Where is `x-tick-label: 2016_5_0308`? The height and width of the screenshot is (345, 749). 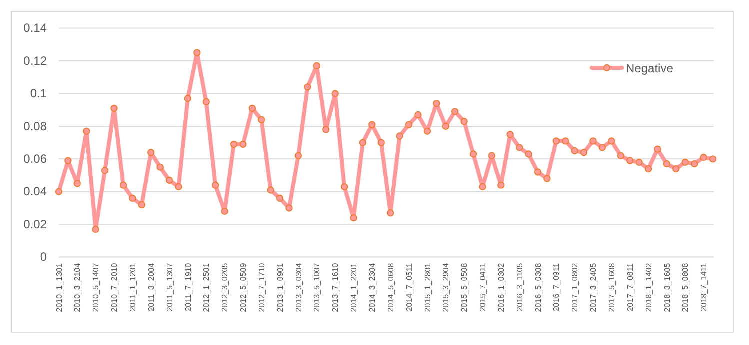 x-tick-label: 2016_5_0308 is located at coordinates (538, 287).